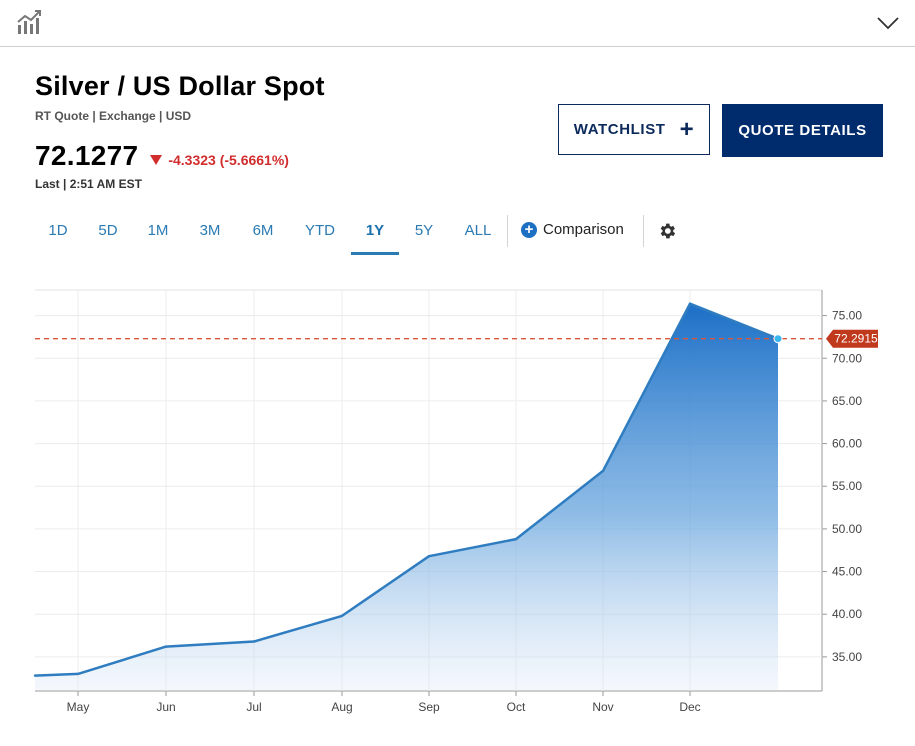 This screenshot has width=915, height=746. I want to click on x-tick-label: Sep, so click(429, 707).